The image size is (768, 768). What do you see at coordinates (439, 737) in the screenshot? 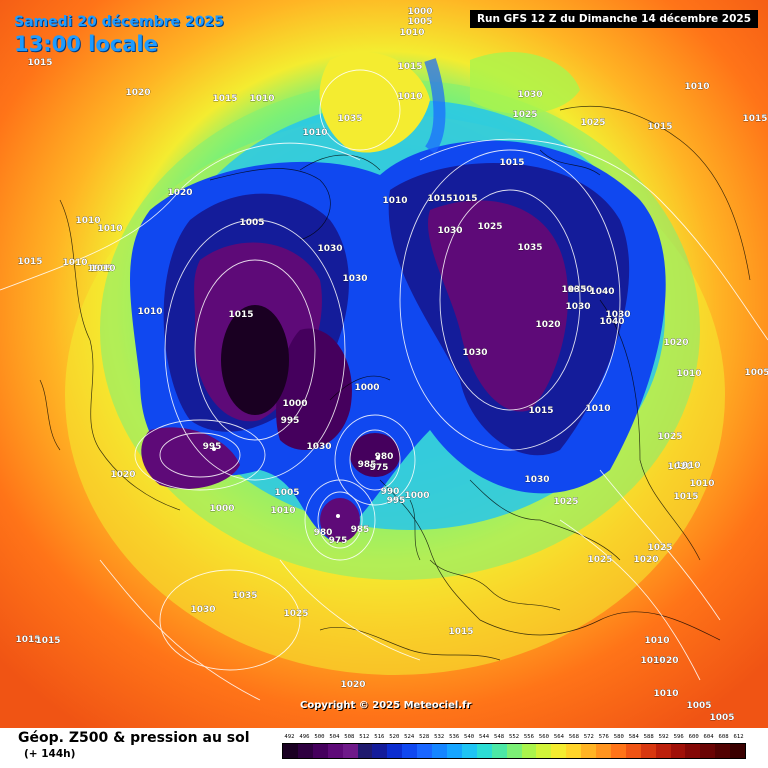
I see `scale-label: 532` at bounding box center [439, 737].